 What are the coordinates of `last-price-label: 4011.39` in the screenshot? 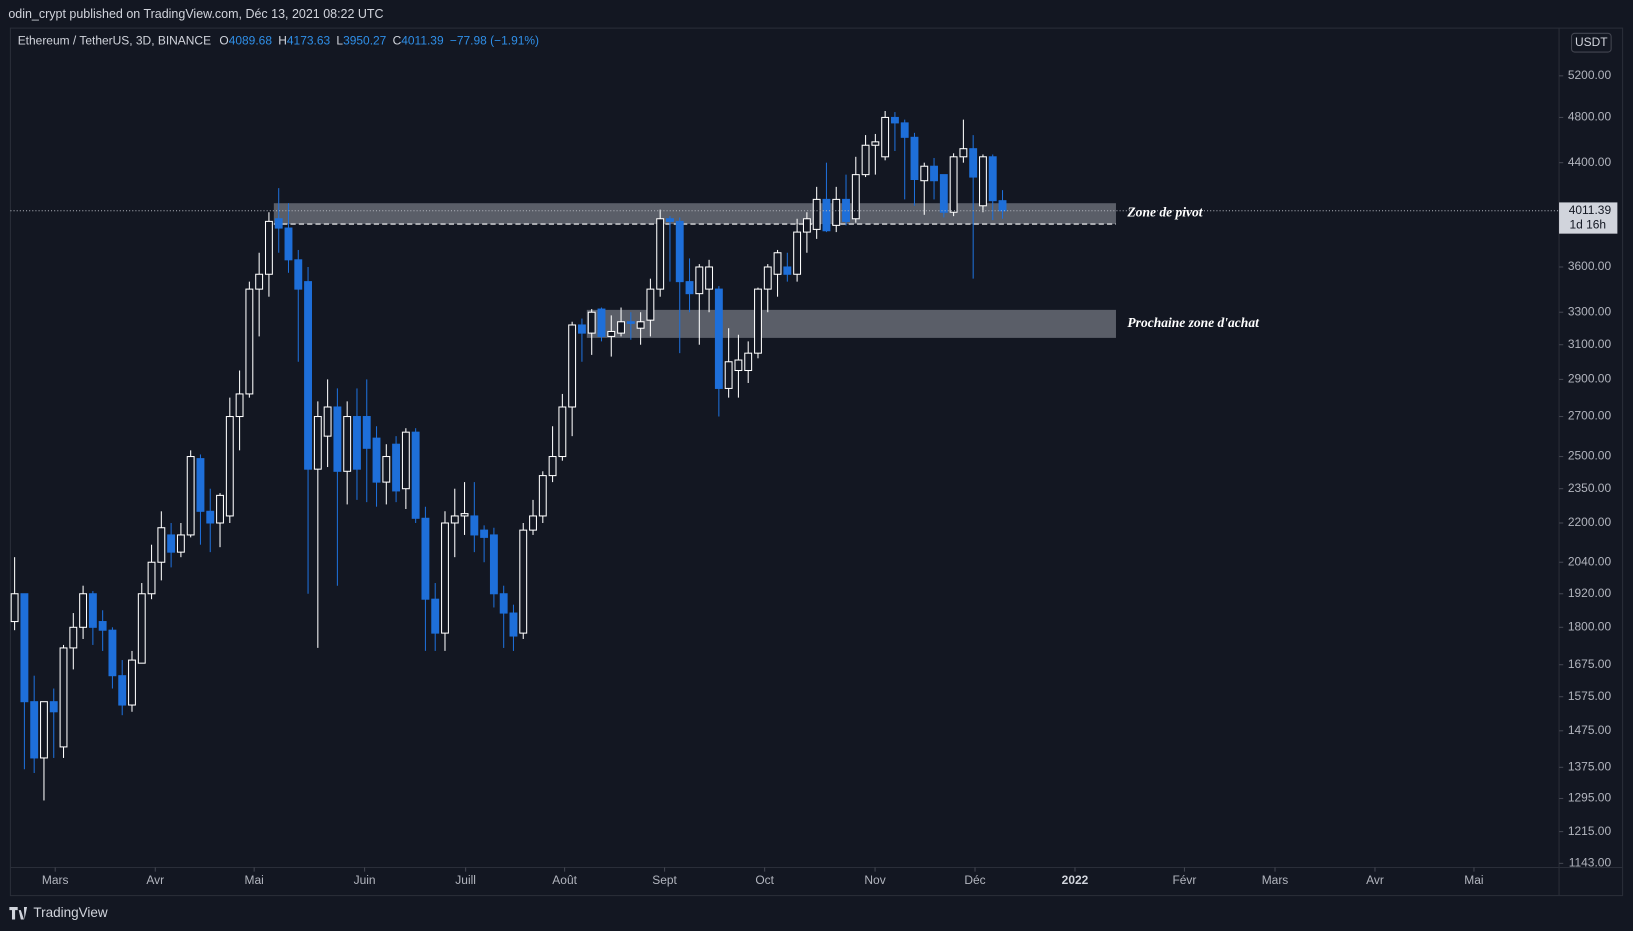 It's located at (1590, 210).